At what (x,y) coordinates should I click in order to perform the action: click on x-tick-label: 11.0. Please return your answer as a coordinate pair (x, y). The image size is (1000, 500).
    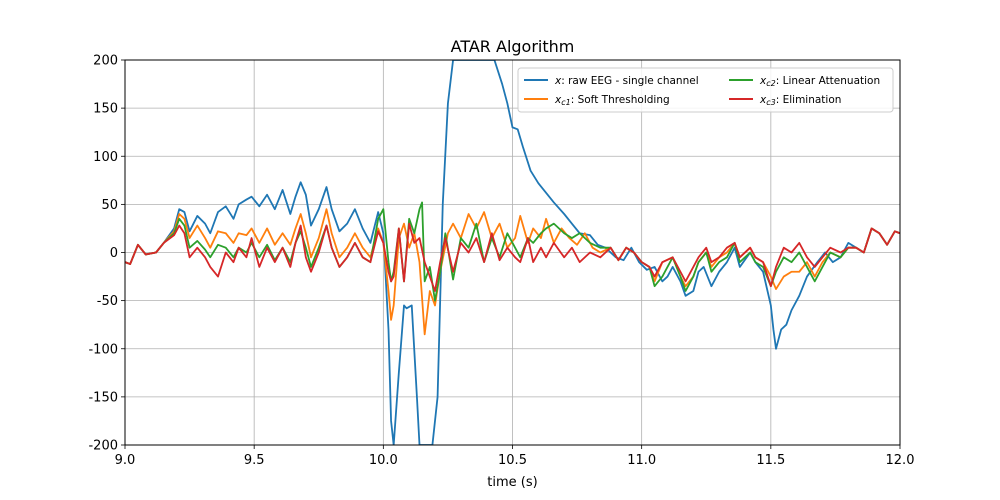
    Looking at the image, I should click on (641, 460).